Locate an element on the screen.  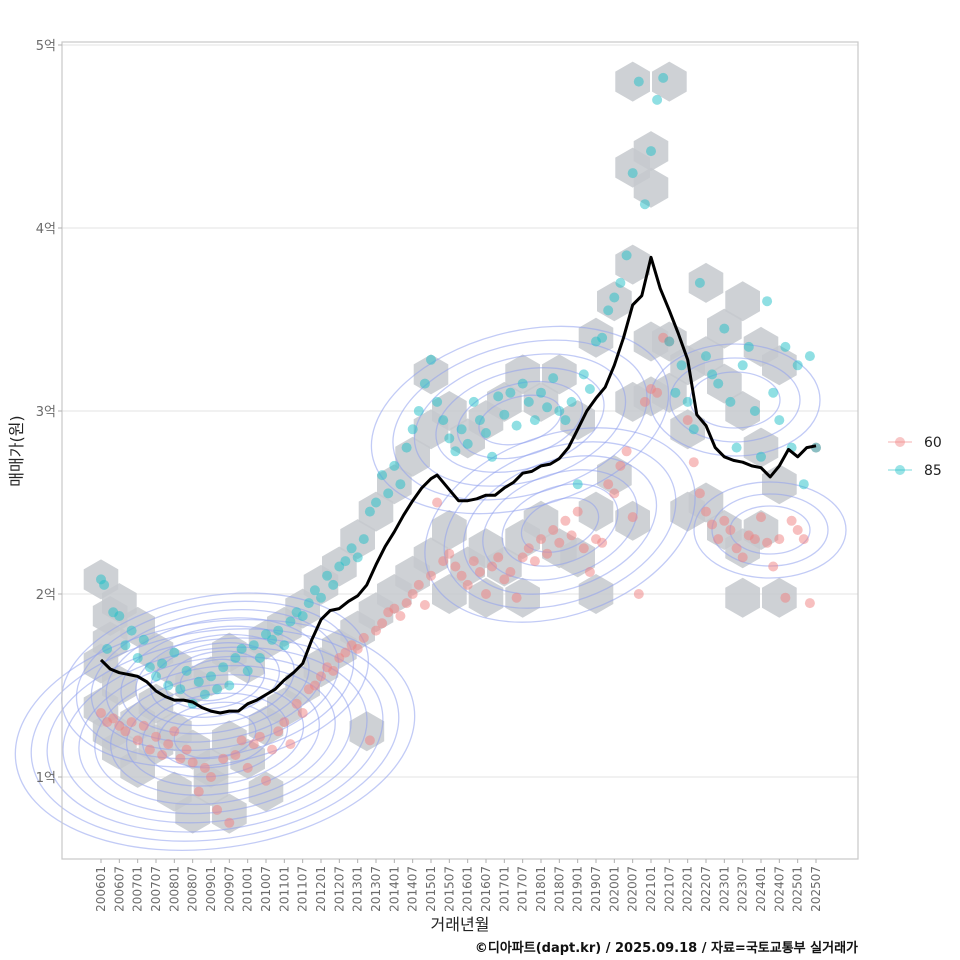
x-tick-label: 201607 is located at coordinates (486, 889).